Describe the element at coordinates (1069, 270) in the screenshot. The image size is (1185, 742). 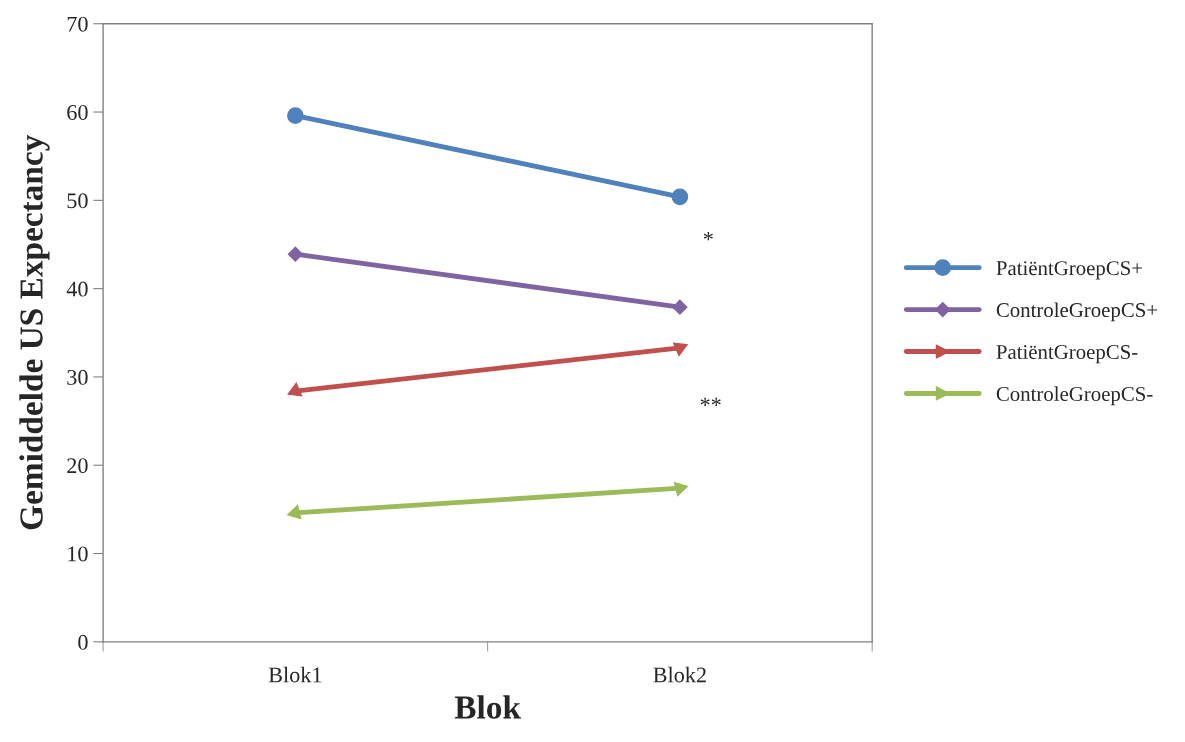
I see `legend-label: PatiëntGroepCS+` at that location.